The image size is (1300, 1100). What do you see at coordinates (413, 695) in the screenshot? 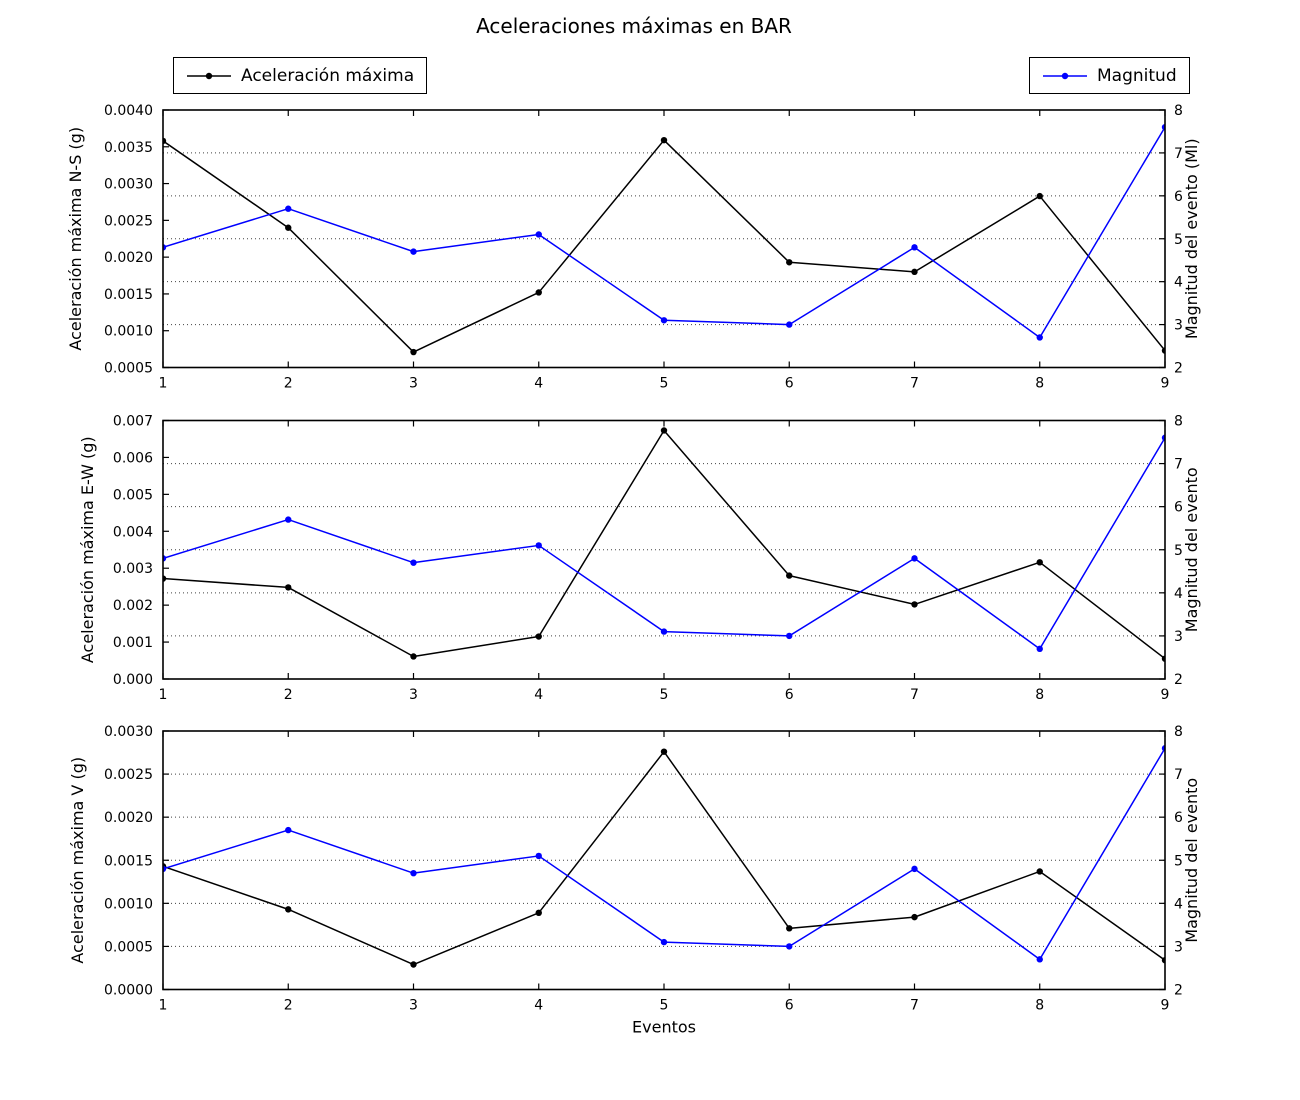
I see `x-tick-label: 3` at bounding box center [413, 695].